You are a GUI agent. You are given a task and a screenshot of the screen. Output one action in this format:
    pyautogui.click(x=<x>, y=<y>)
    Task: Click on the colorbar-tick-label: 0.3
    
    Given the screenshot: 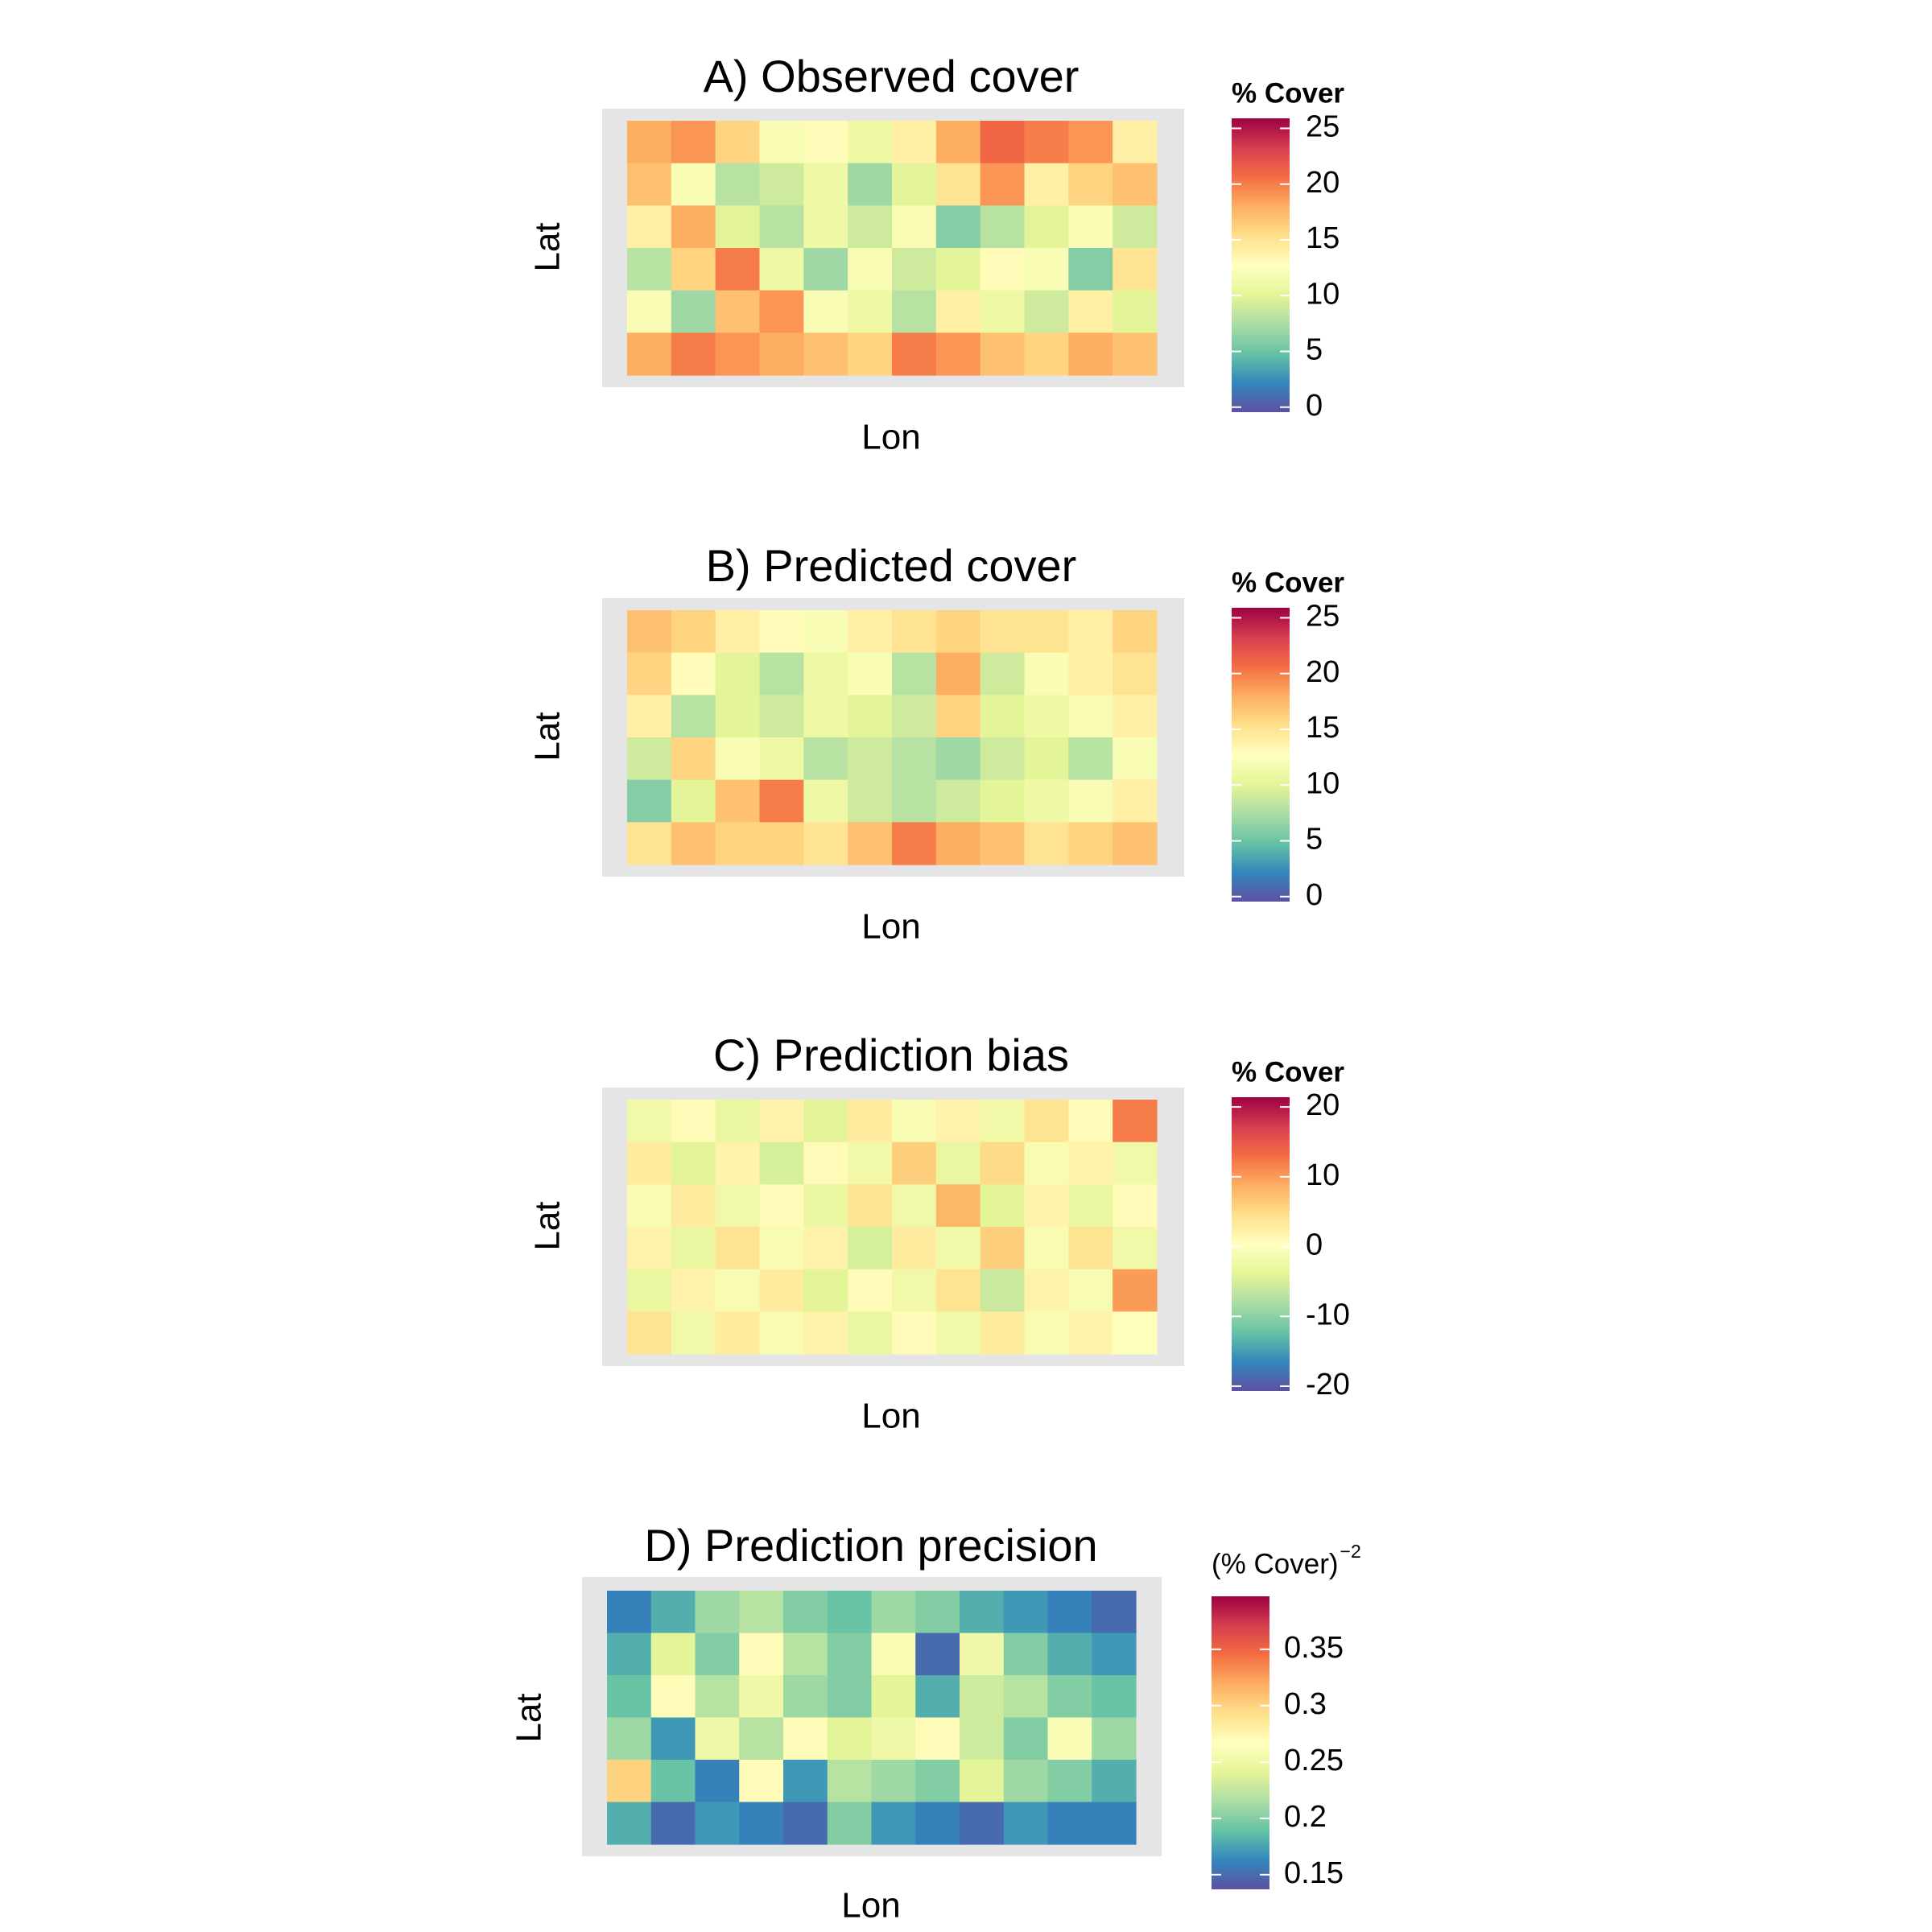 What is the action you would take?
    pyautogui.click(x=1305, y=1704)
    